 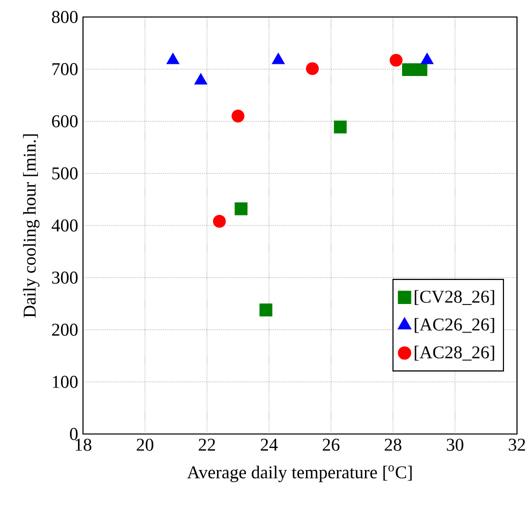 I want to click on y-tick-label: 800, so click(x=65, y=17).